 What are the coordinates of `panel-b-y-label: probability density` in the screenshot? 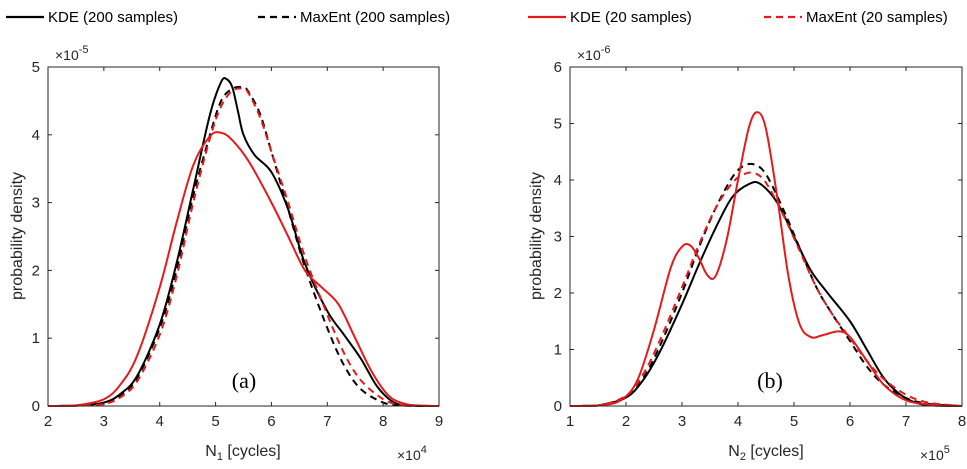 It's located at (536, 236).